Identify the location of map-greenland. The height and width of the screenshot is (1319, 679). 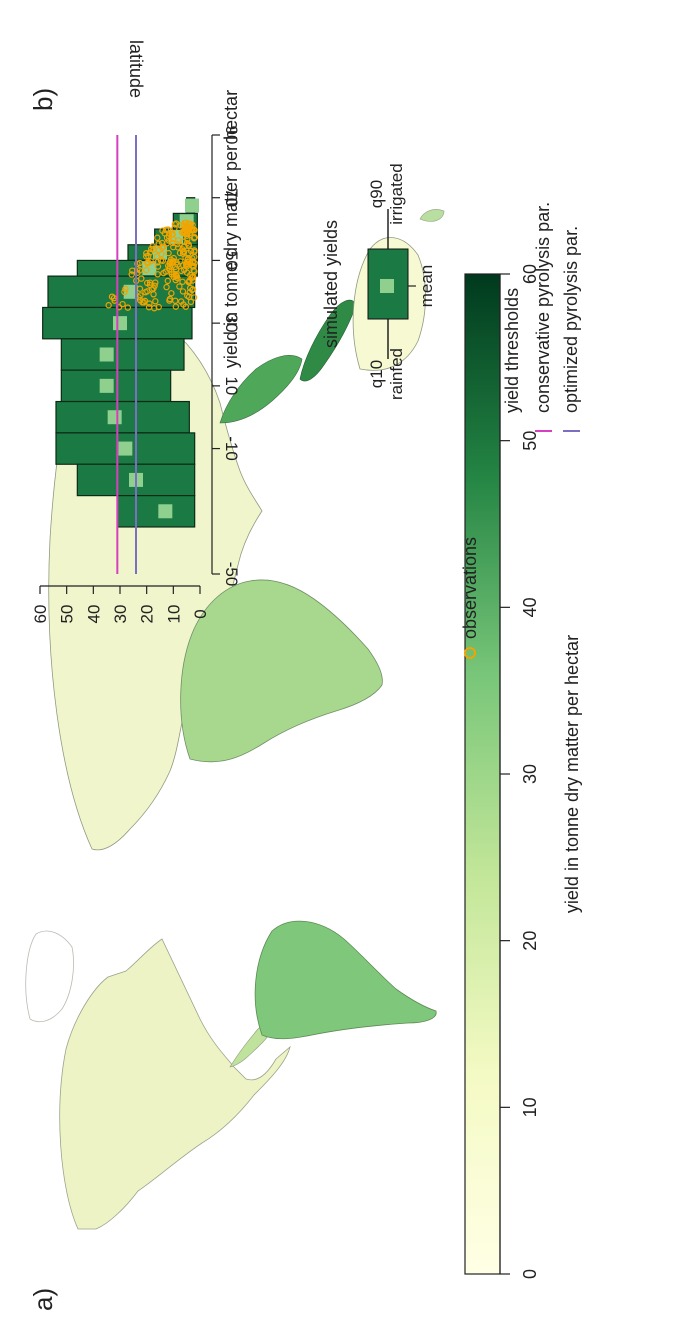
(49, 976).